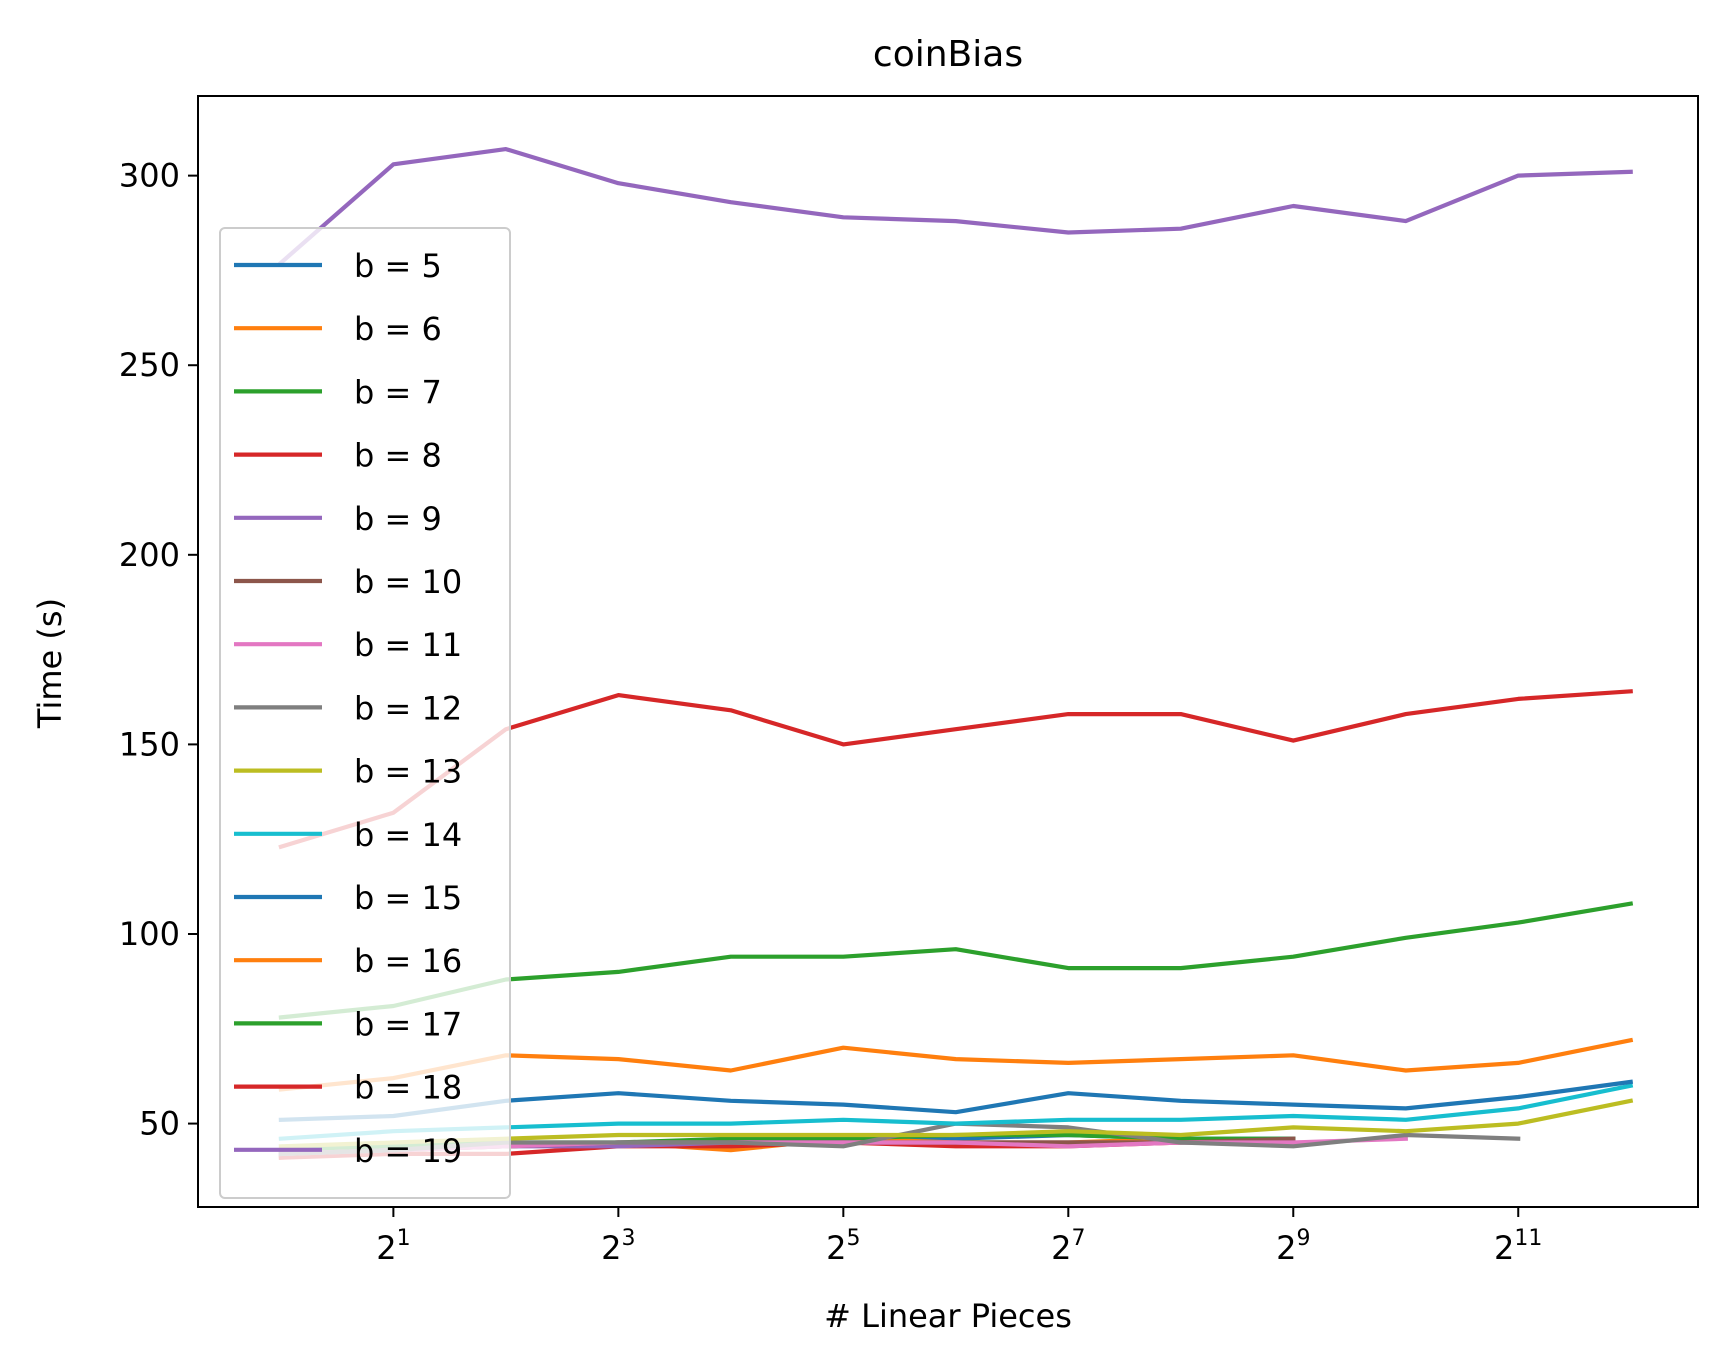 Image resolution: width=1715 pixels, height=1362 pixels. What do you see at coordinates (149, 365) in the screenshot?
I see `y-tick-label: 250` at bounding box center [149, 365].